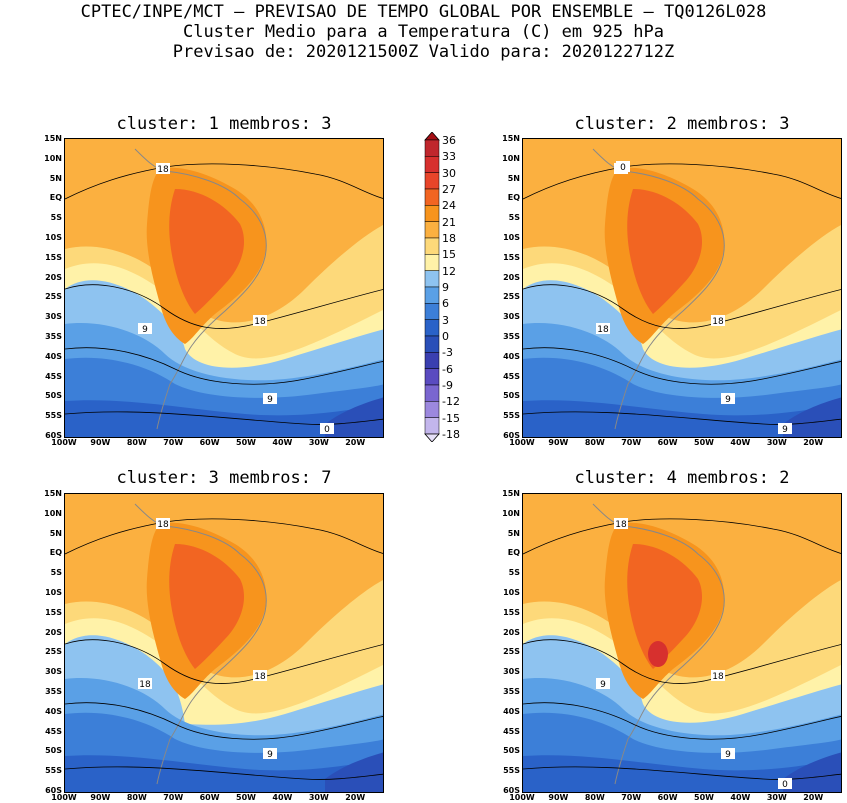 The height and width of the screenshot is (803, 847). Describe the element at coordinates (445, 287) in the screenshot. I see `colorbar-level-label: 9` at that location.